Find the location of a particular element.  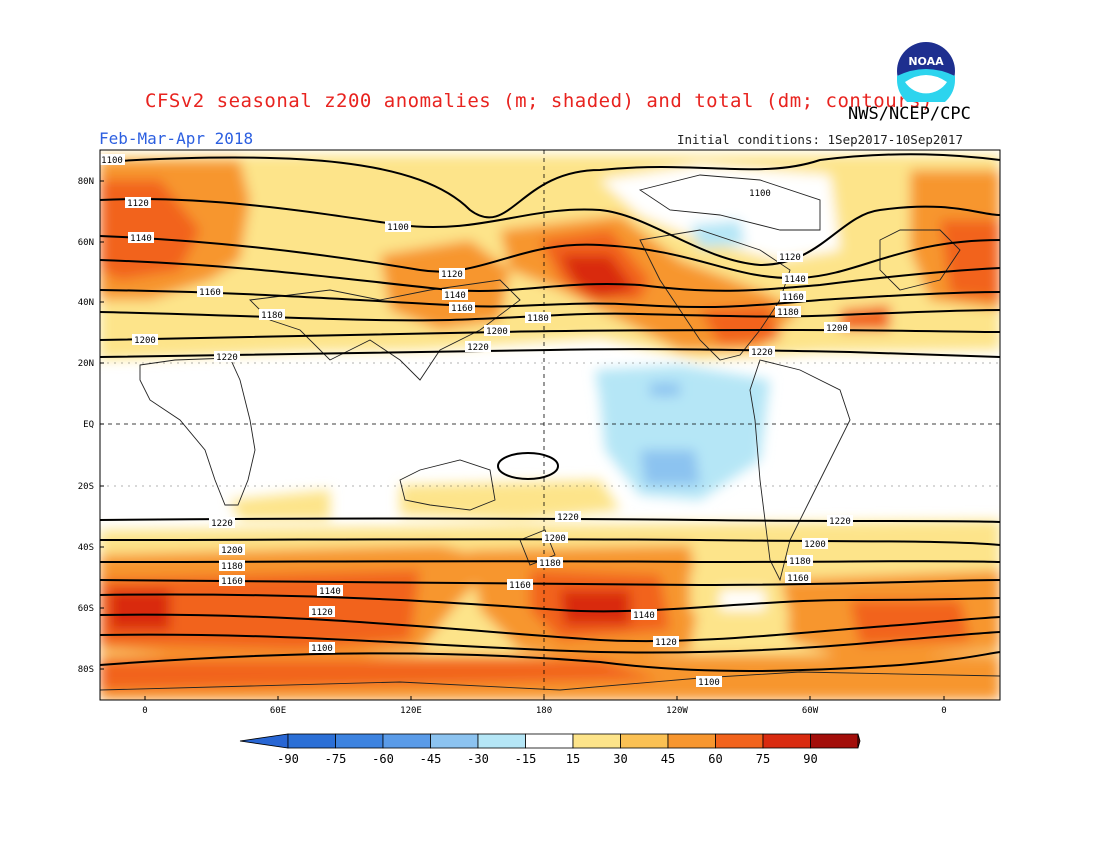

lon-label: 60E is located at coordinates (278, 711).